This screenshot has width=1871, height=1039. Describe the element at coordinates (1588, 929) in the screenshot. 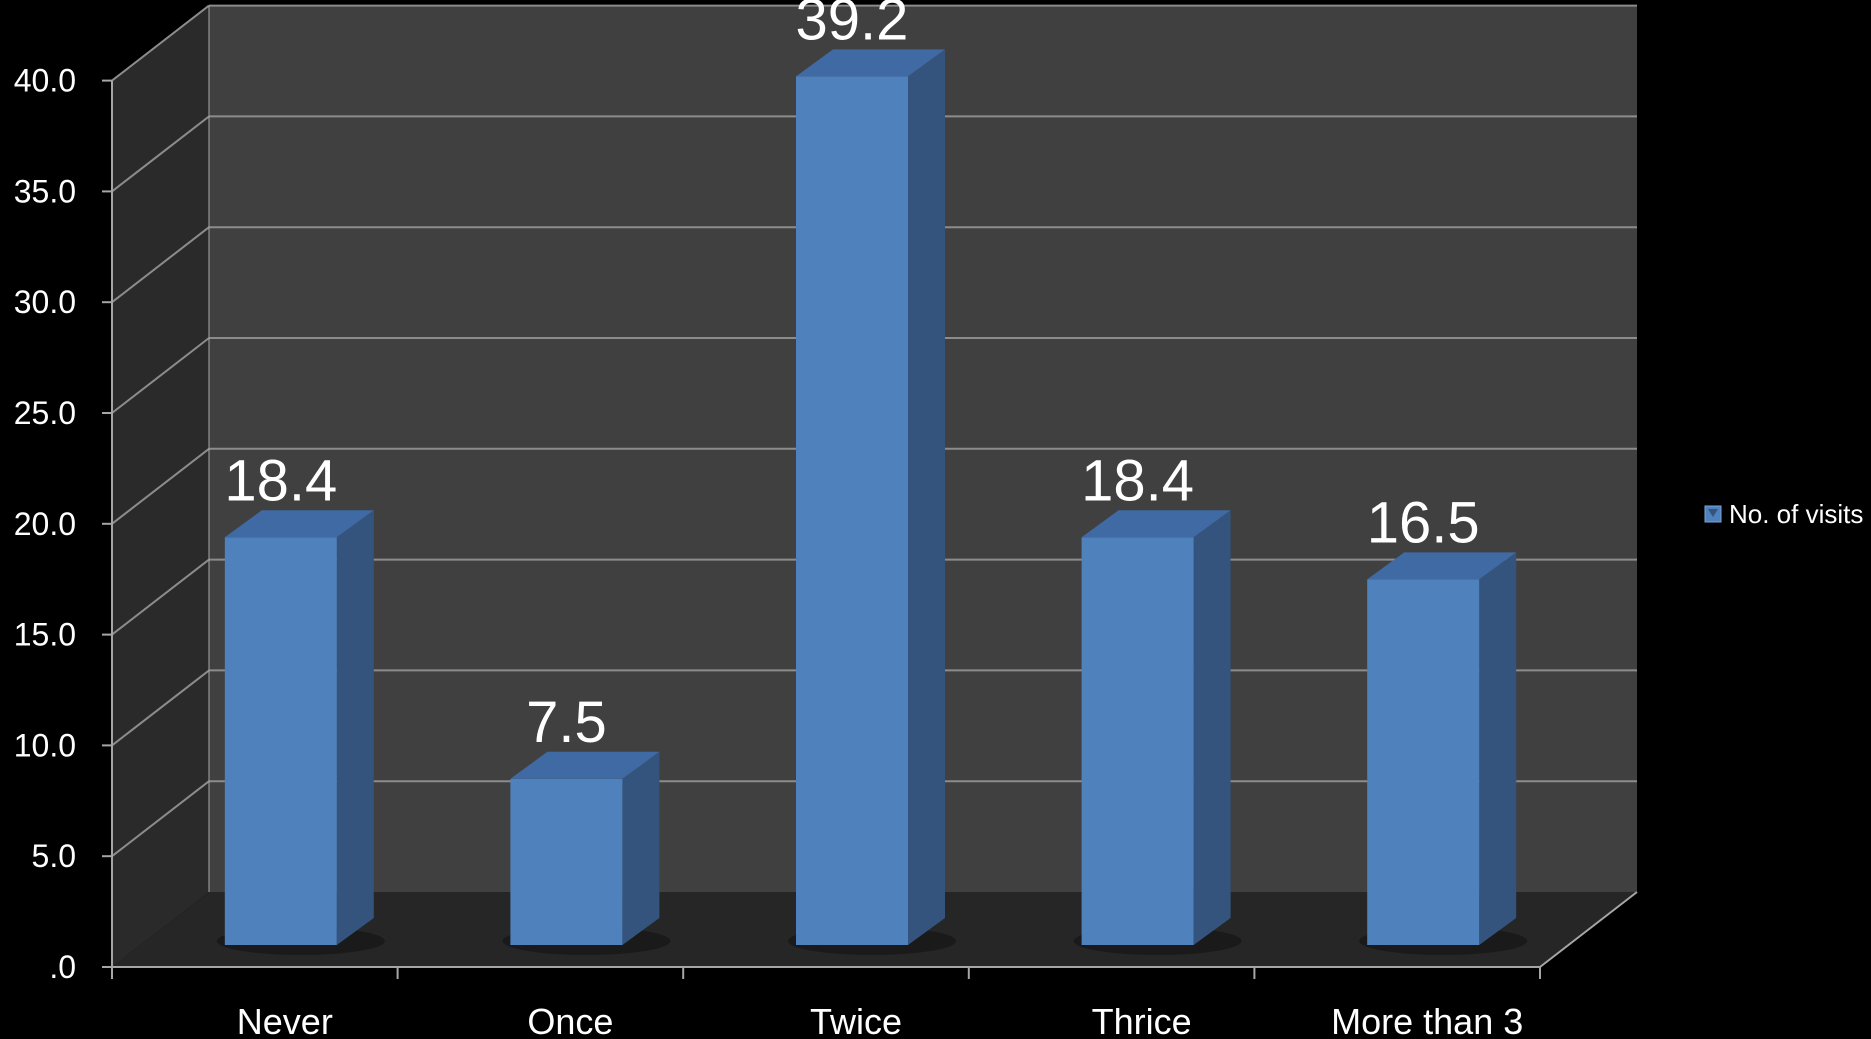

I see `floor-edge-line` at that location.